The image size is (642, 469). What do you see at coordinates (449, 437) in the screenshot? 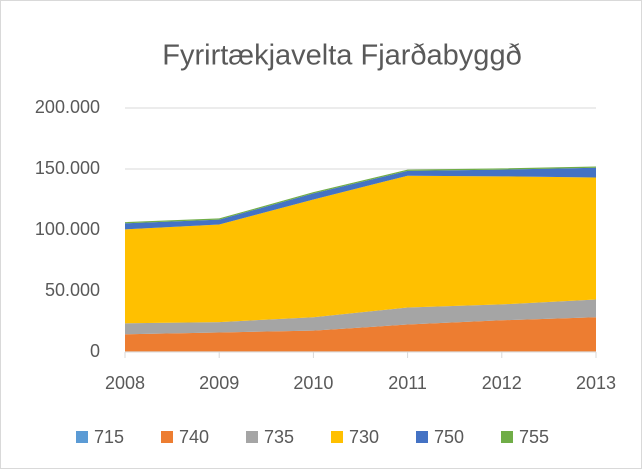
I see `legend-label: 750` at bounding box center [449, 437].